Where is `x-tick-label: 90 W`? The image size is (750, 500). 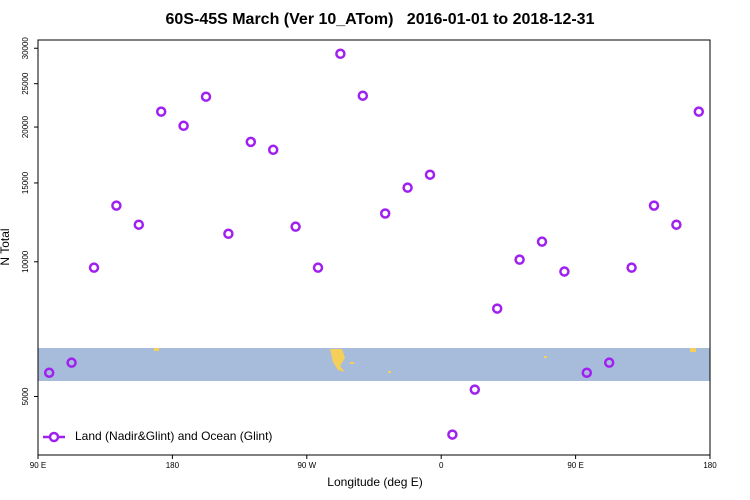 x-tick-label: 90 W is located at coordinates (306, 465).